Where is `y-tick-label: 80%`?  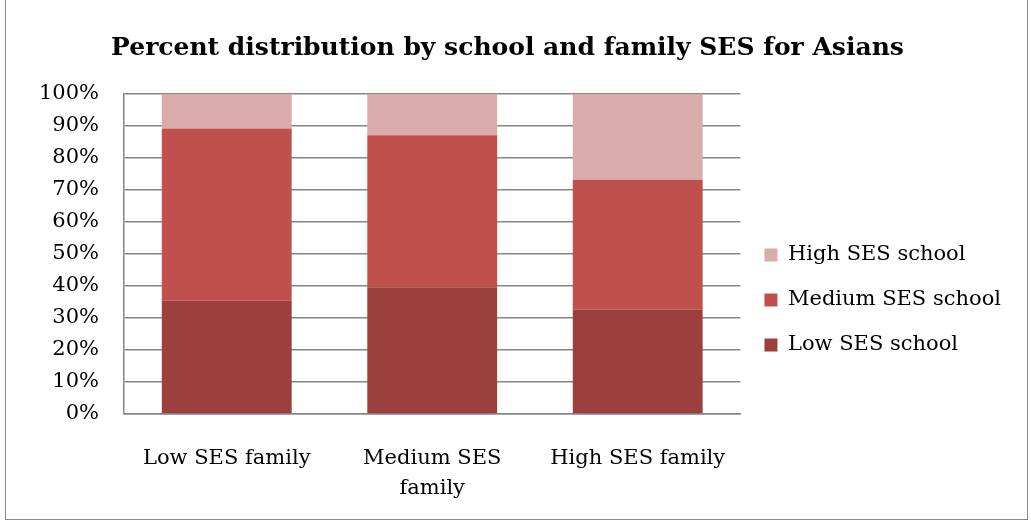 y-tick-label: 80% is located at coordinates (75, 156).